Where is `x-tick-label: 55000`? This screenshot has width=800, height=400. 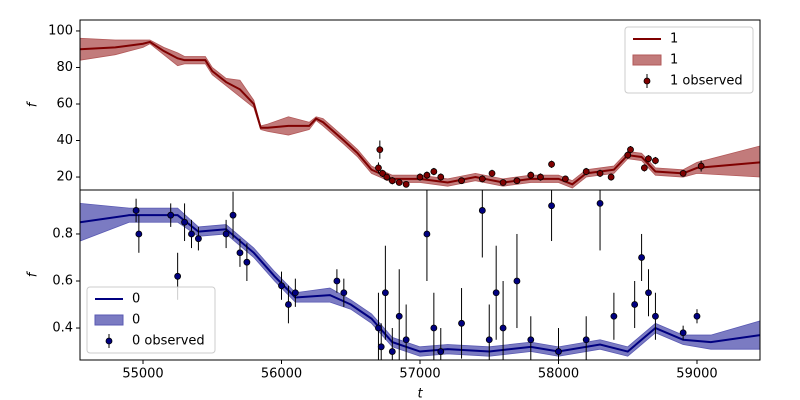
x-tick-label: 55000 is located at coordinates (142, 374).